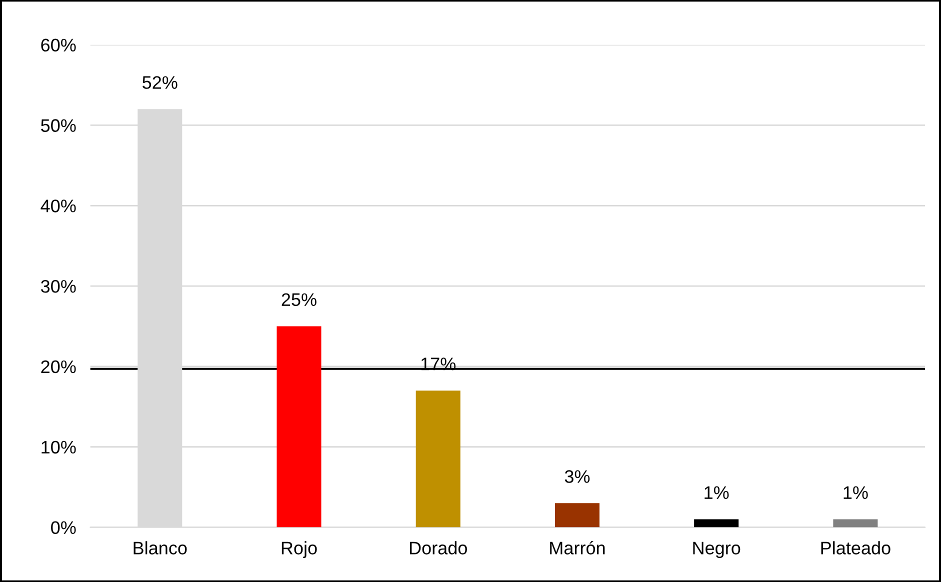 The height and width of the screenshot is (582, 941). Describe the element at coordinates (299, 299) in the screenshot. I see `data-label: 25%` at that location.